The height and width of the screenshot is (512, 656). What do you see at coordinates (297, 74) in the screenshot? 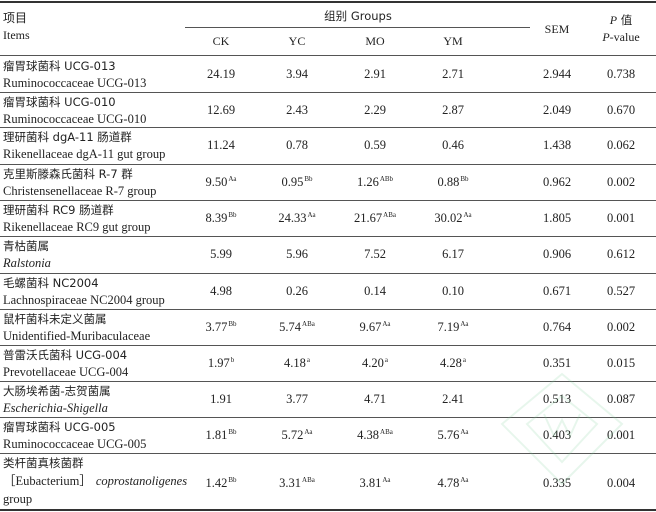
I see `row-value: 3.94` at bounding box center [297, 74].